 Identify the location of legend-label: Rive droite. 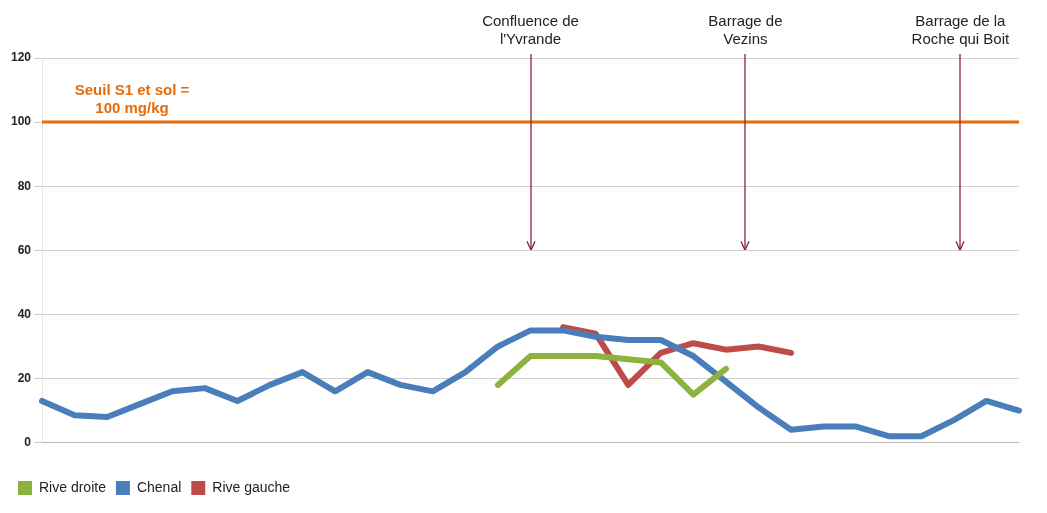
(73, 486).